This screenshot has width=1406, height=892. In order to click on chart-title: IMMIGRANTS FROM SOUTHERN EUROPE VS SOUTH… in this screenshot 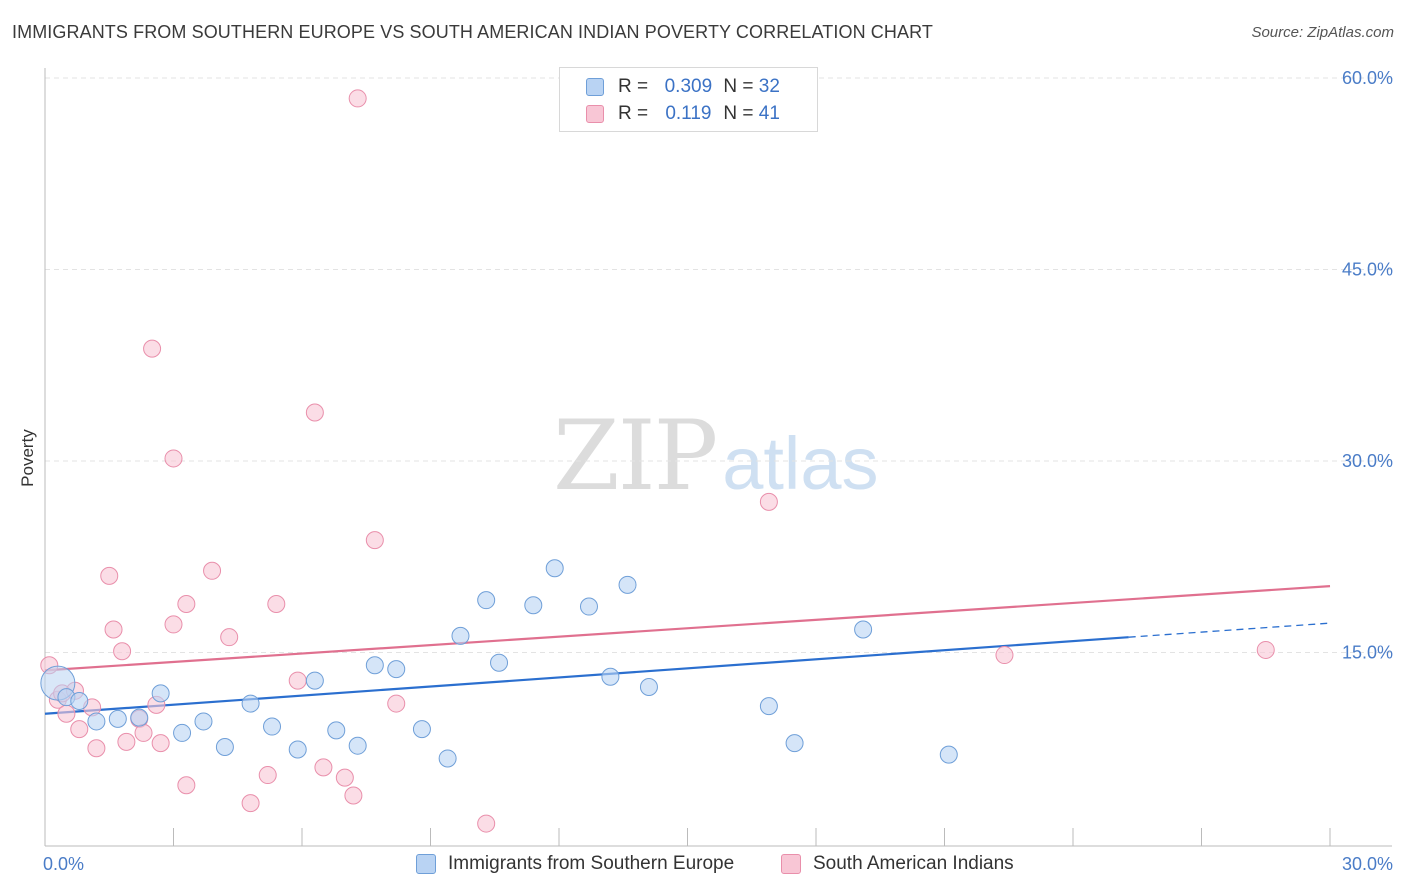, I will do `click(472, 32)`.